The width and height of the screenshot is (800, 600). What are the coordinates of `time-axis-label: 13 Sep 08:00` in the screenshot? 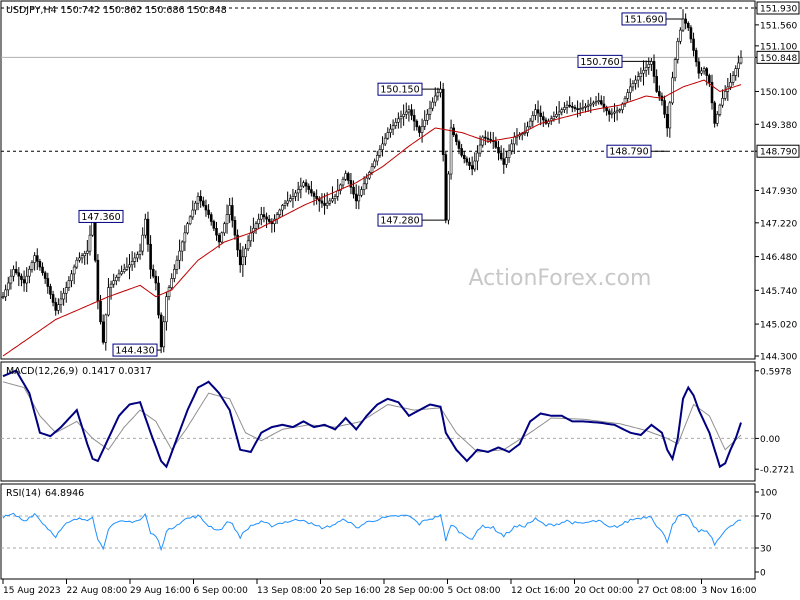 It's located at (287, 591).